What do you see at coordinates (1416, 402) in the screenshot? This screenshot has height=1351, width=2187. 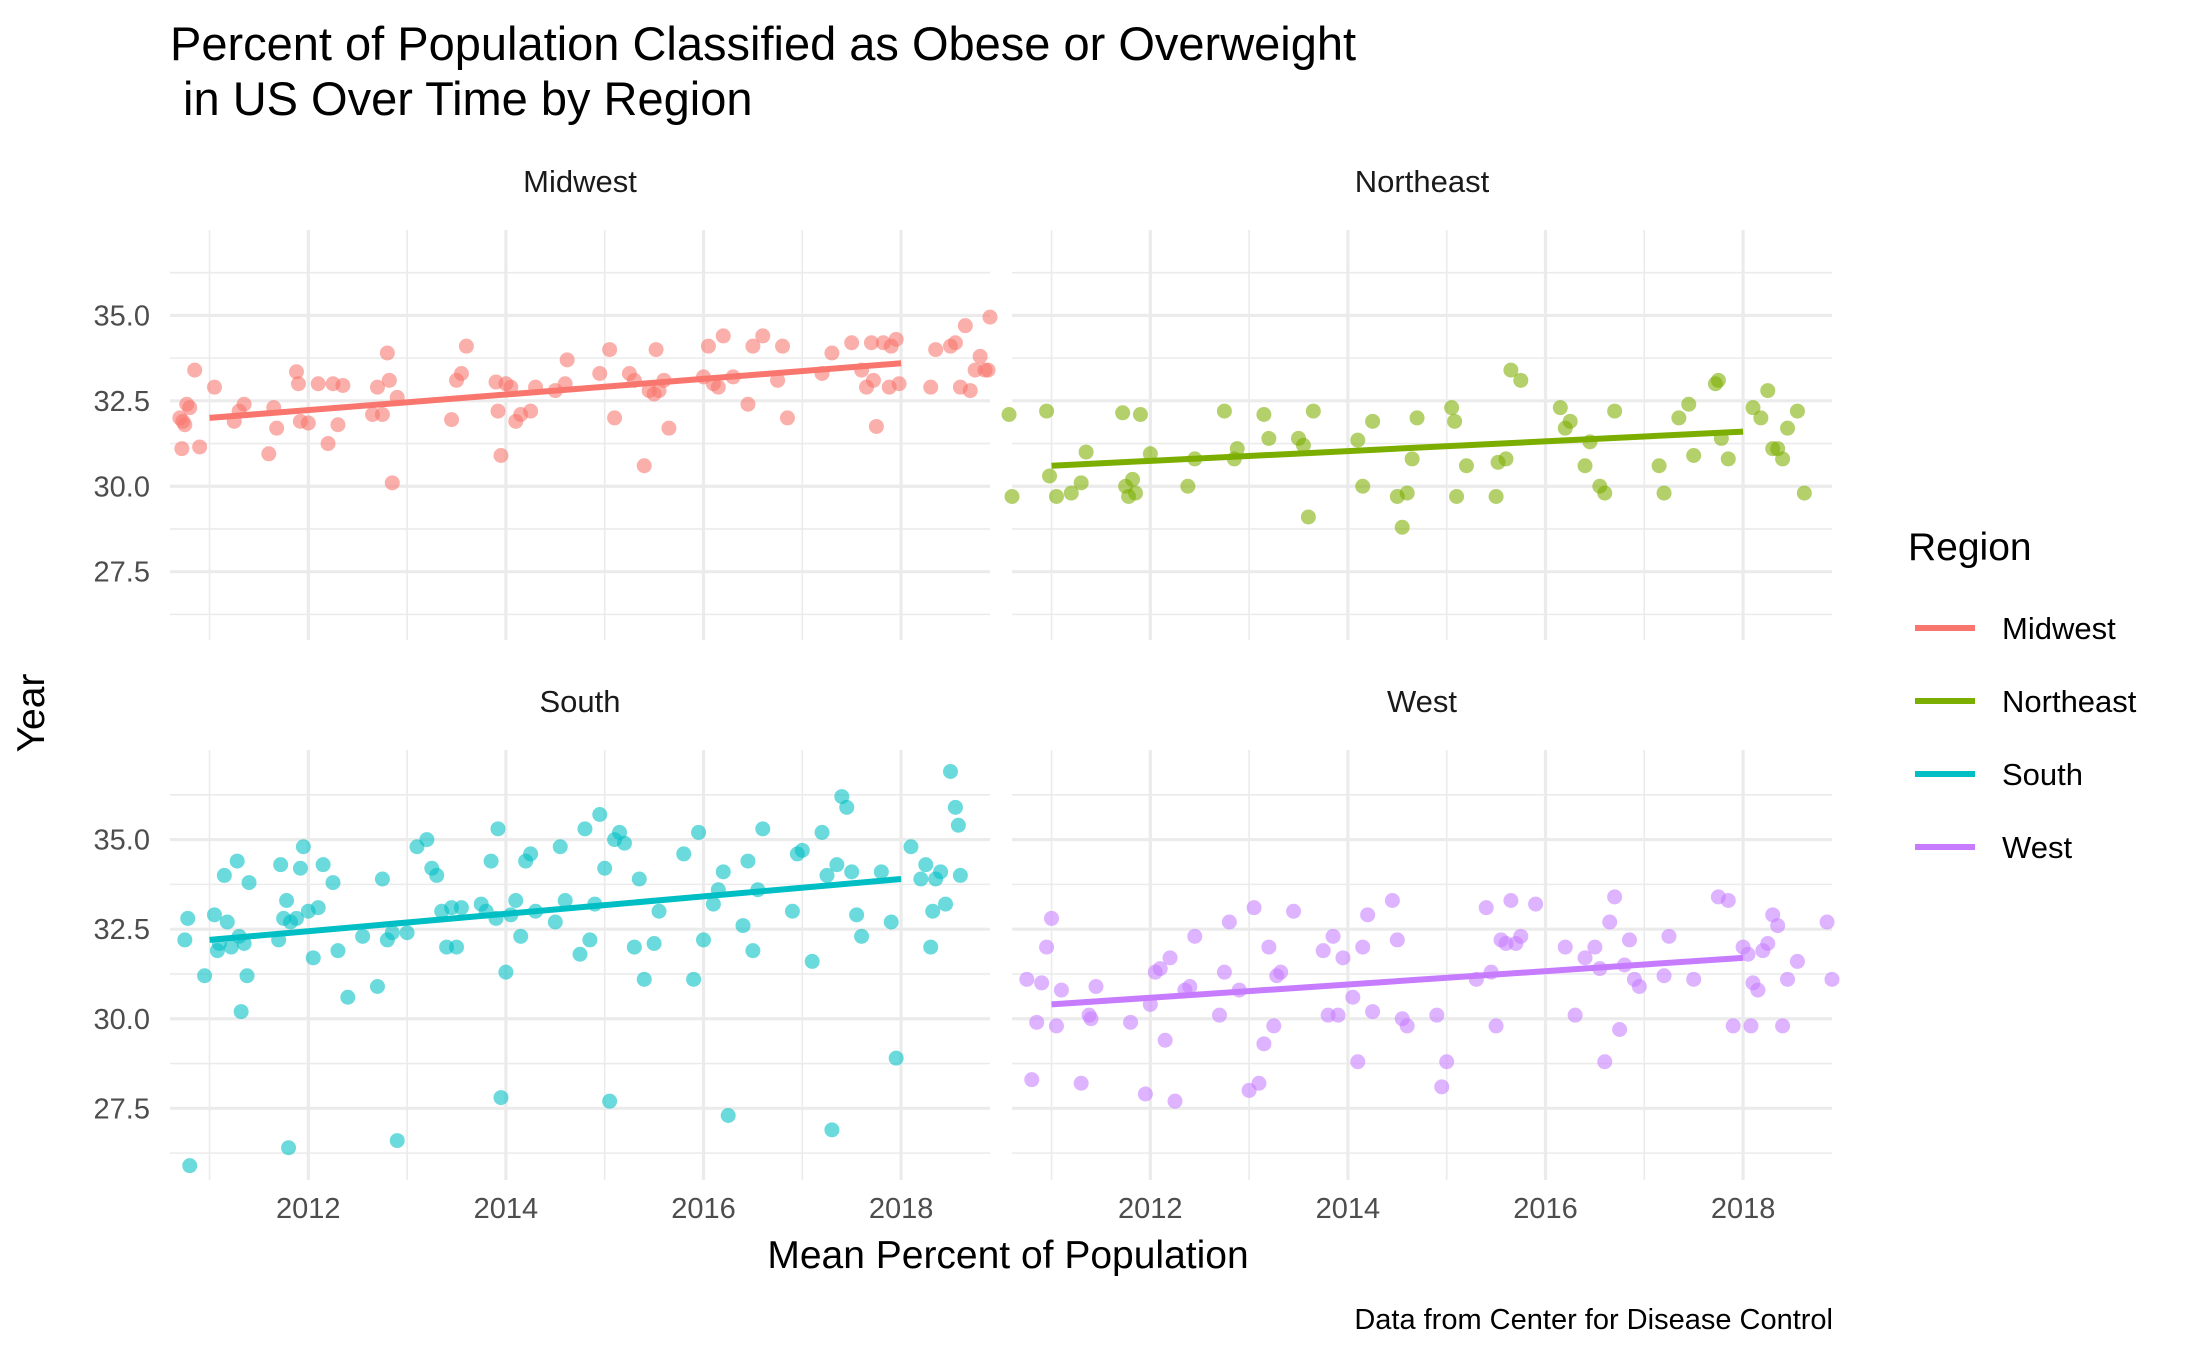 I see `panel-northeast: Northeast` at bounding box center [1416, 402].